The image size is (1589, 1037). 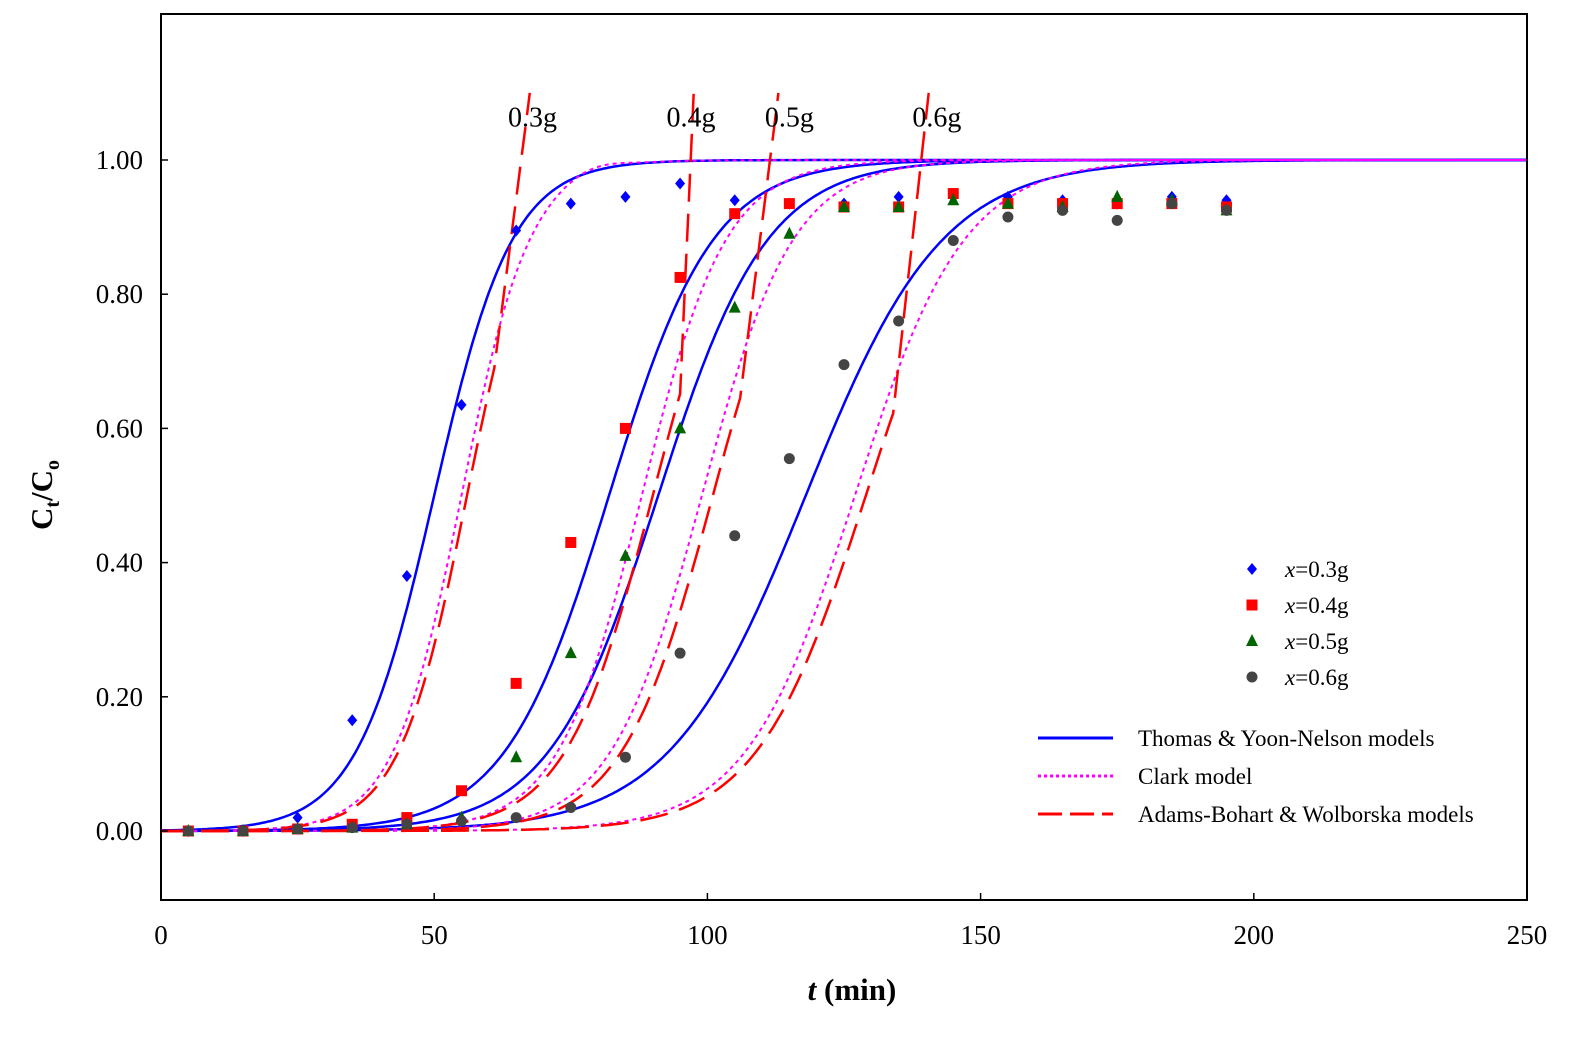 I want to click on legend-value-4: =0.6g, so click(x=1322, y=677).